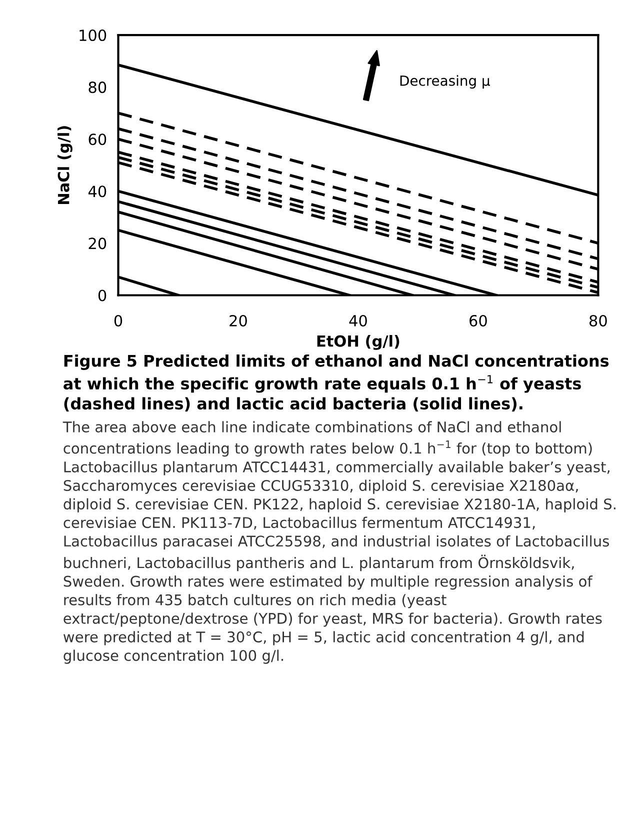 The width and height of the screenshot is (629, 834). Describe the element at coordinates (65, 165) in the screenshot. I see `y-axis-title: NaCl (g/l)` at that location.